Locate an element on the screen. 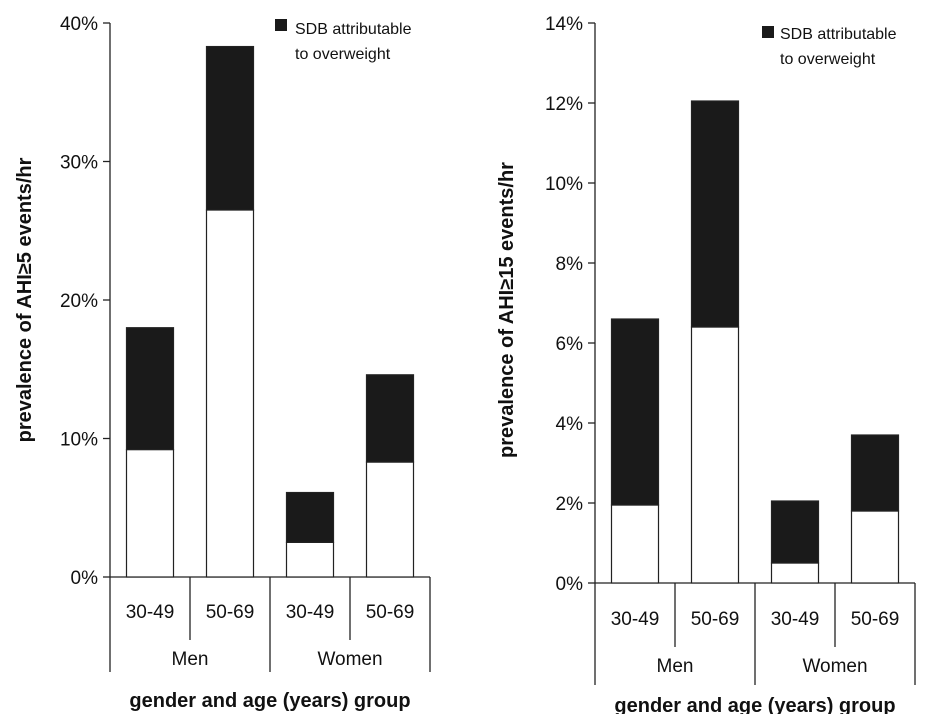  y-tick-label: 6% is located at coordinates (570, 344).